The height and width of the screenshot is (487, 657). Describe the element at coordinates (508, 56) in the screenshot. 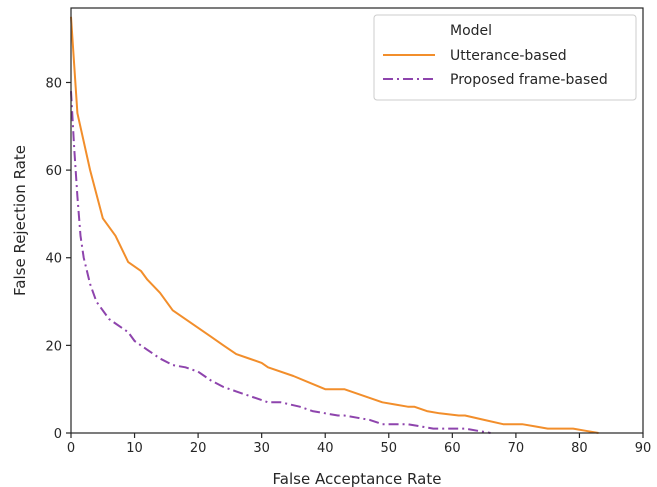

I see `legend-label-utterance-based: Utterance-based` at that location.